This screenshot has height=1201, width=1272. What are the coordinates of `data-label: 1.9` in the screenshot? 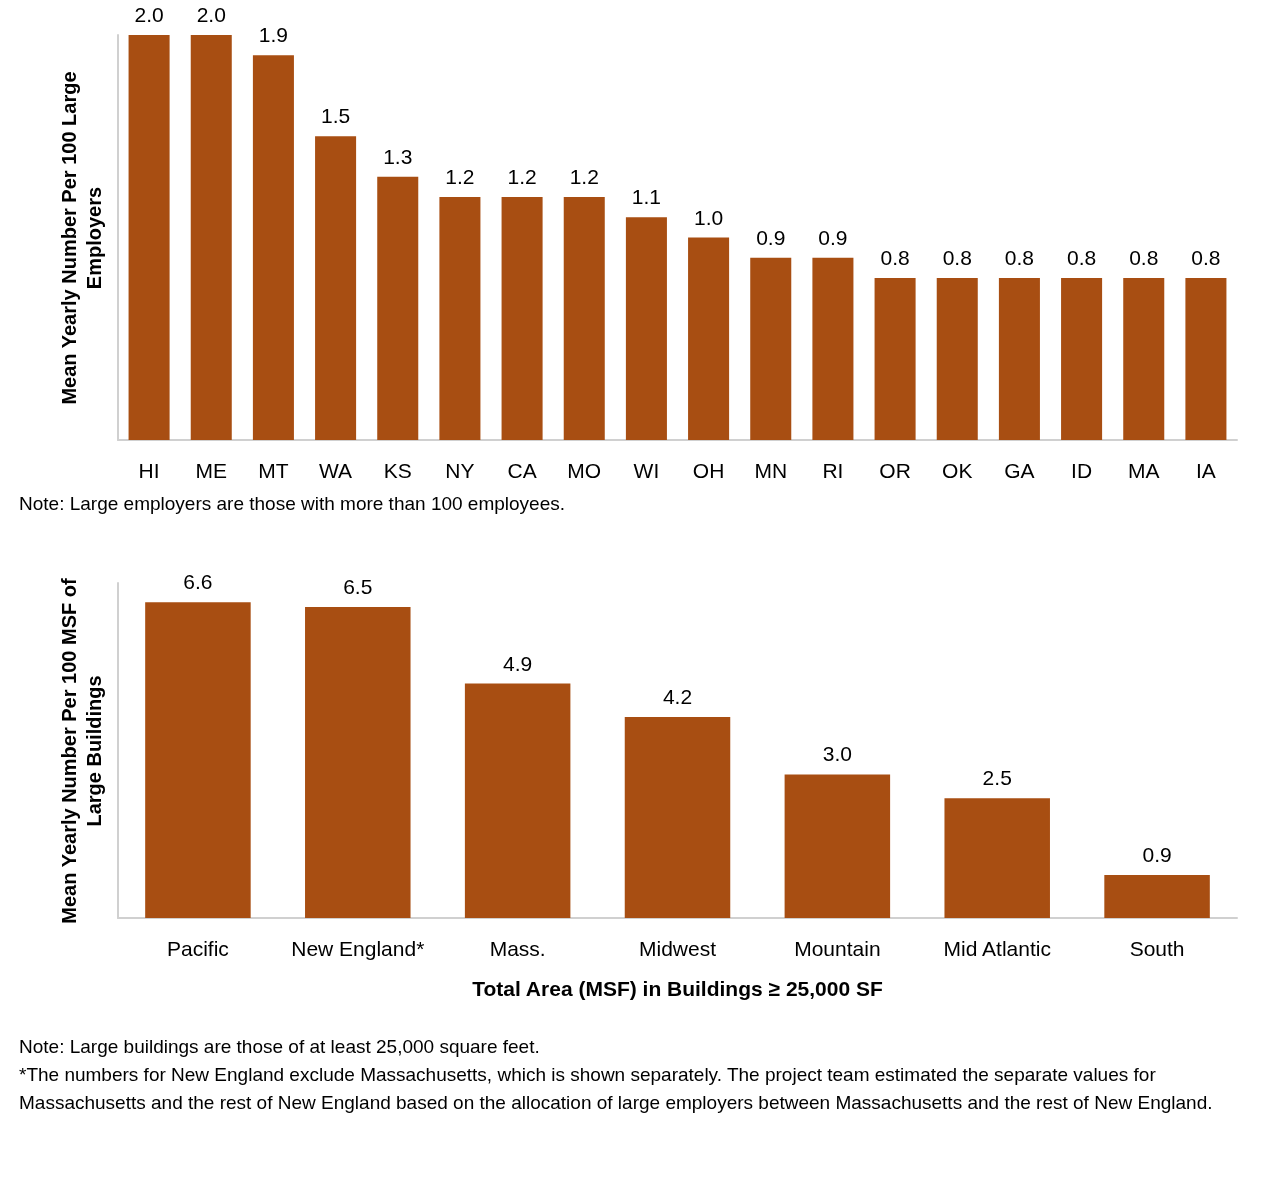 It's located at (273, 35).